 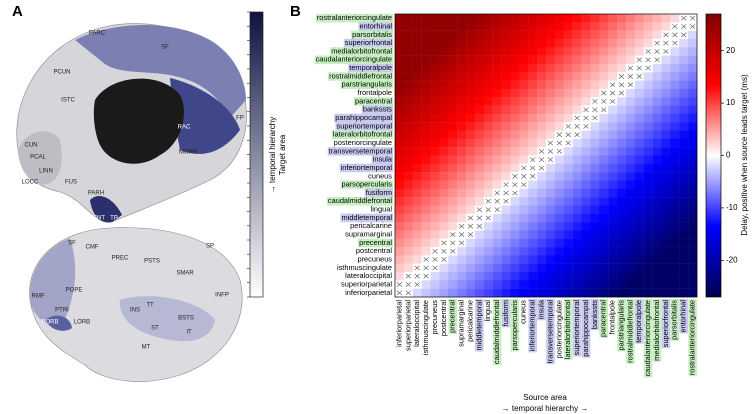 I want to click on tick-label: lateralorbitofrontal, so click(x=567, y=330).